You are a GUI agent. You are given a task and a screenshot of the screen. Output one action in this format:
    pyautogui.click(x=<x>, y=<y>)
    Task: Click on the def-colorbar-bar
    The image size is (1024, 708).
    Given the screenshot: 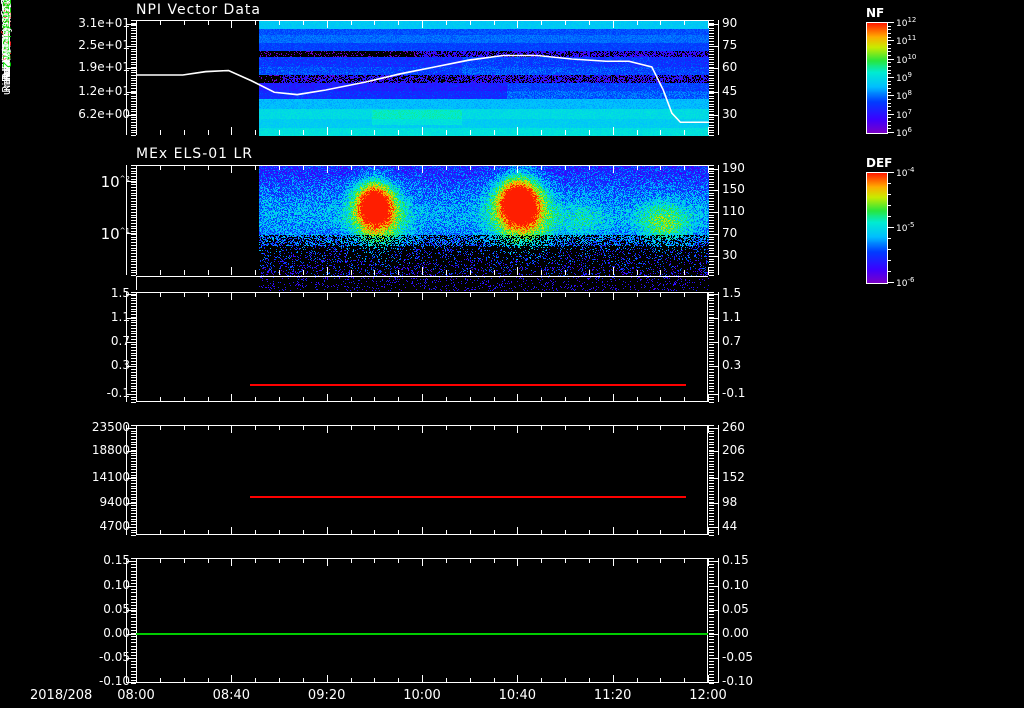 What is the action you would take?
    pyautogui.click(x=877, y=228)
    